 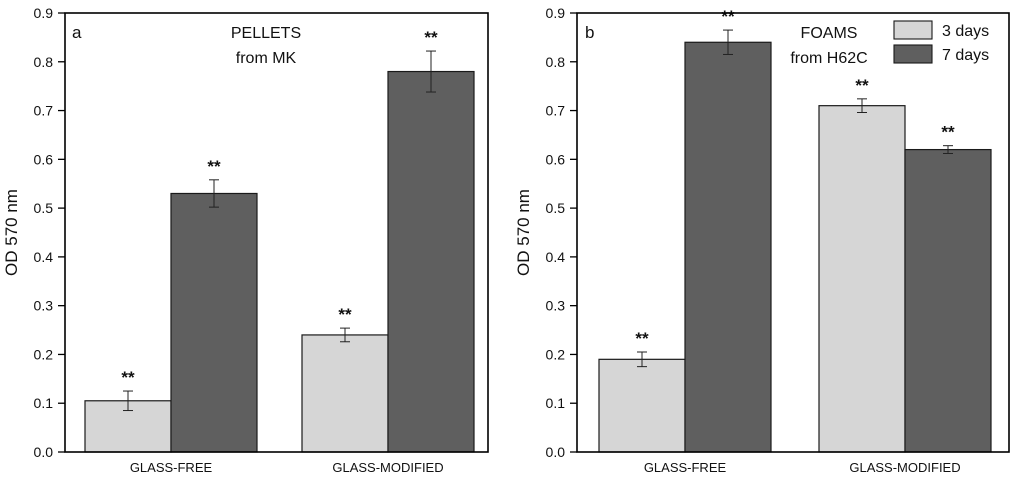 What do you see at coordinates (965, 31) in the screenshot?
I see `legend-label: 3 days` at bounding box center [965, 31].